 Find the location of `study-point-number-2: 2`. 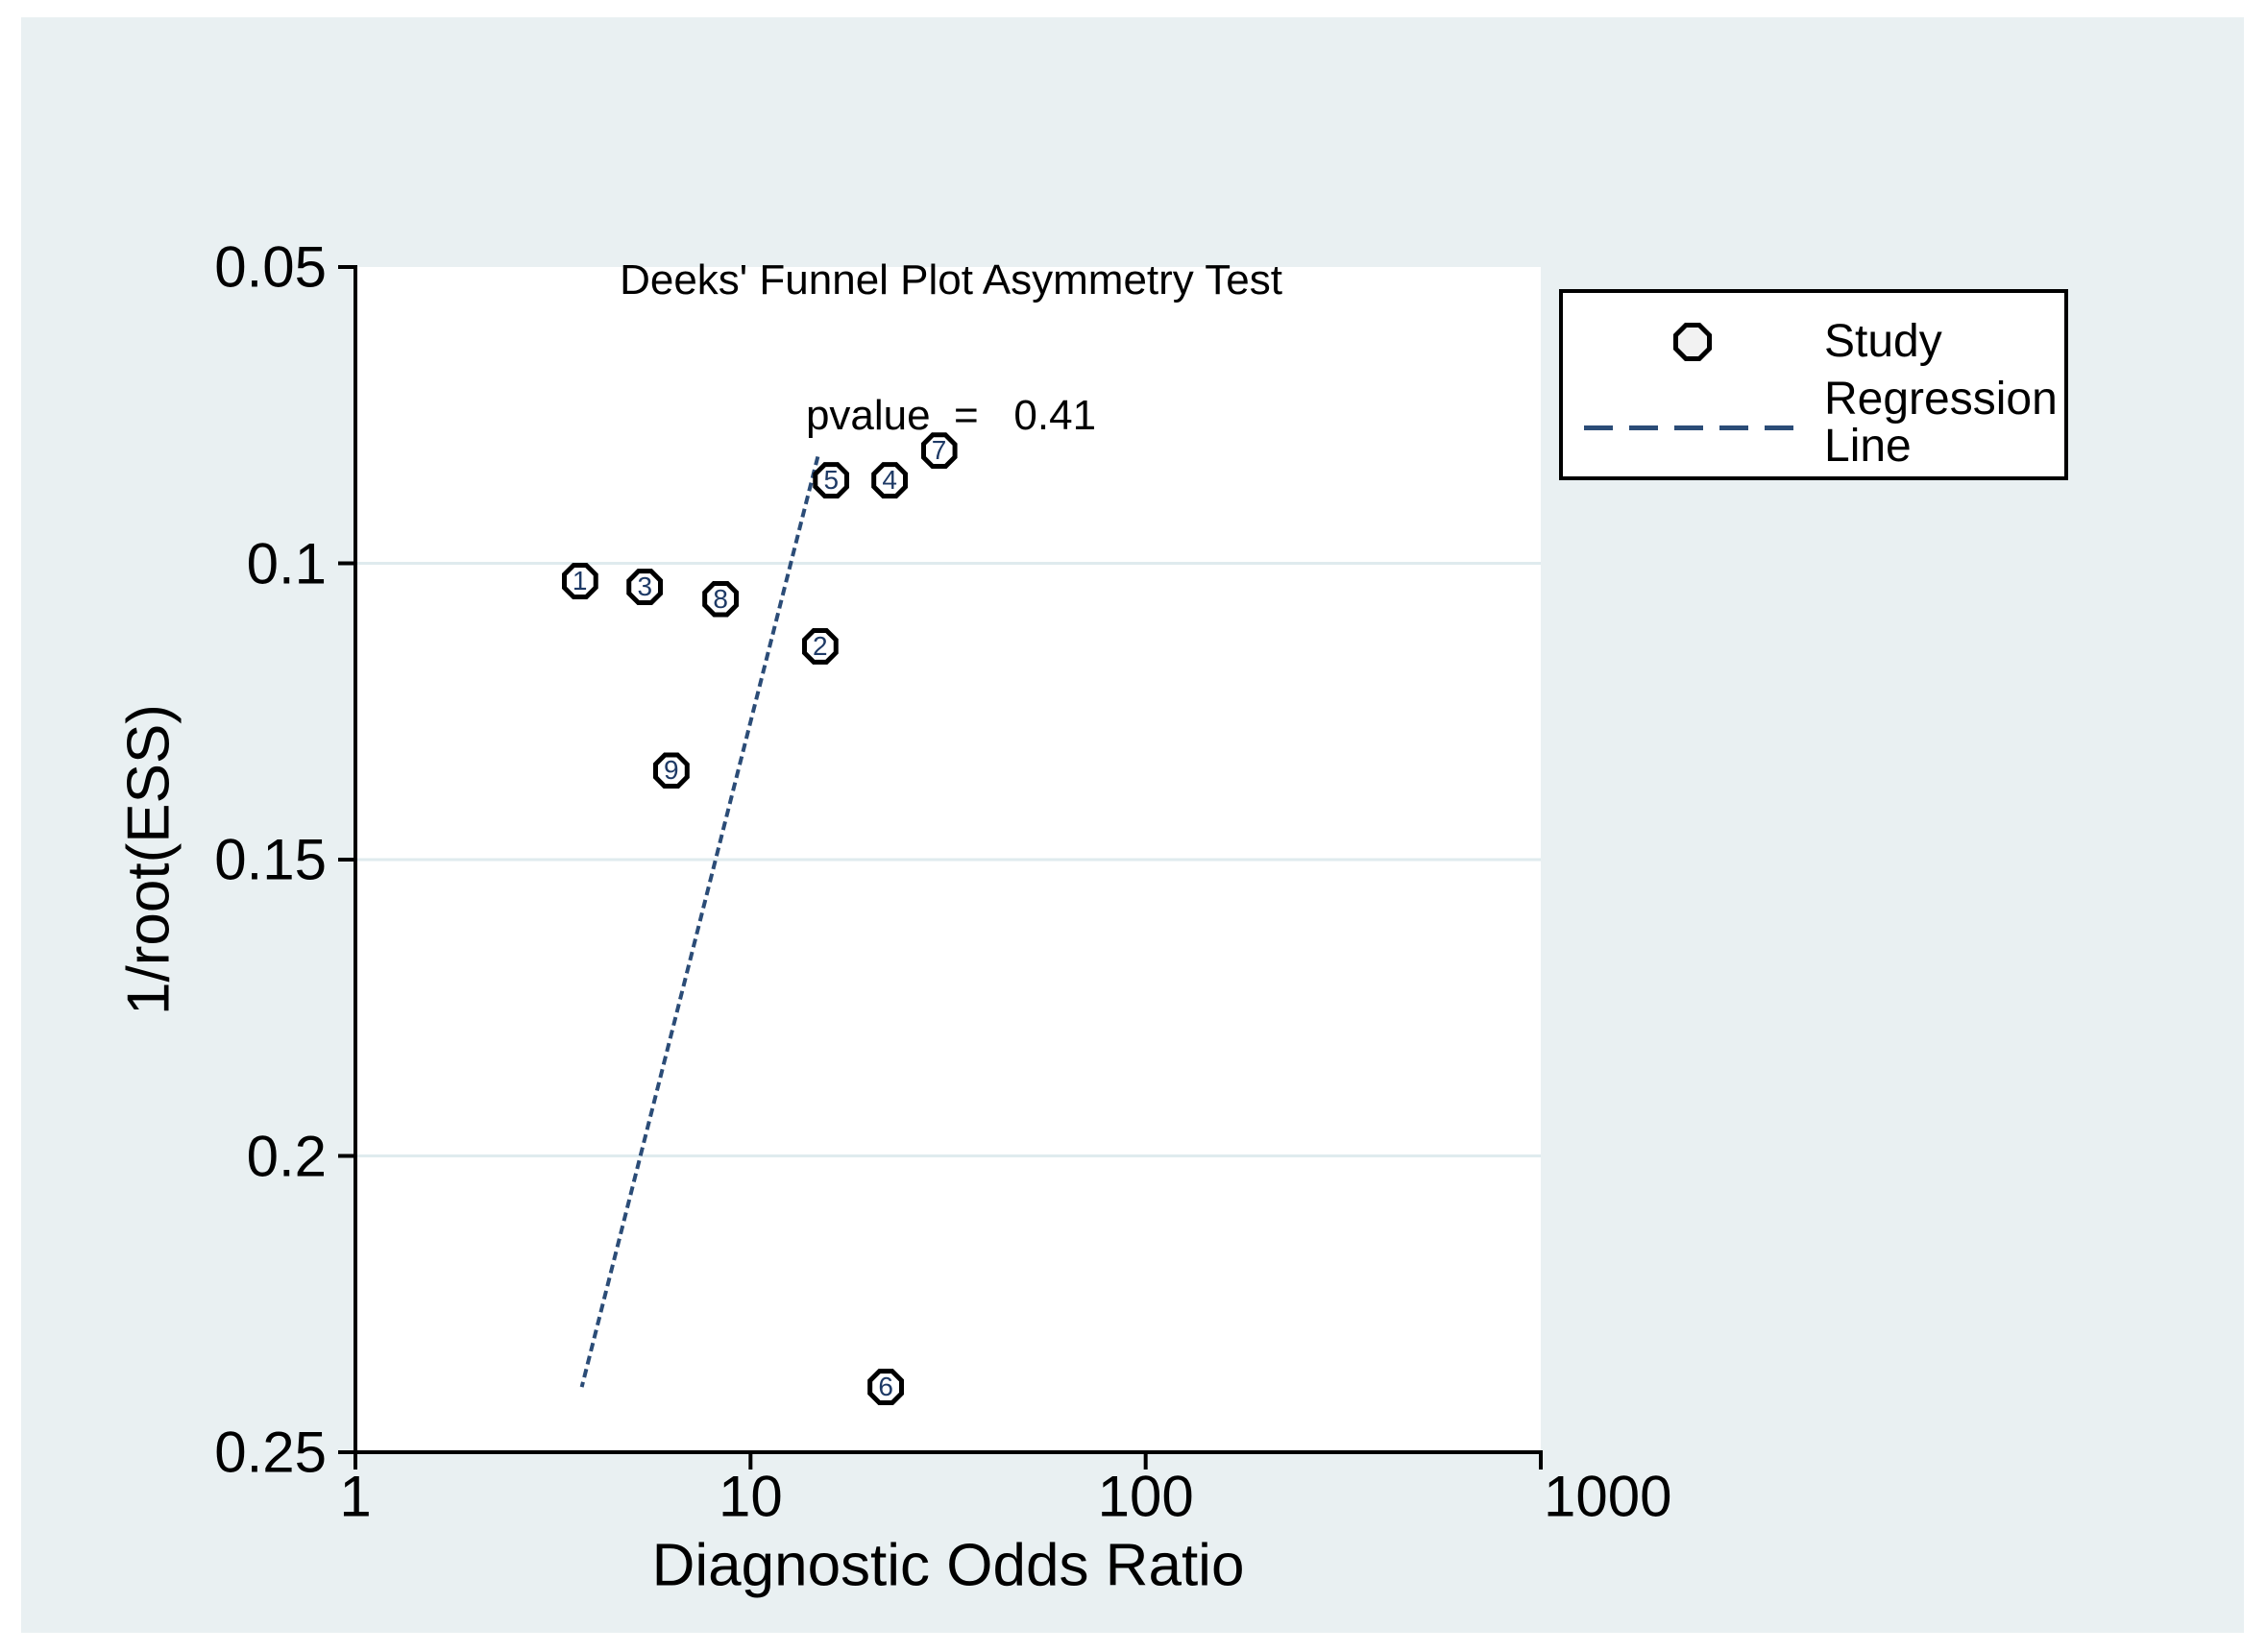

study-point-number-2: 2 is located at coordinates (820, 646).